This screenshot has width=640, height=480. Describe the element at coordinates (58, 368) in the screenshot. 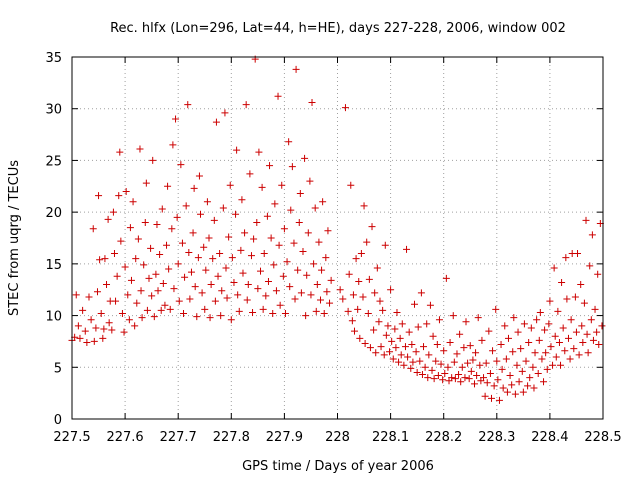

I see `y-tick-label: 5` at that location.